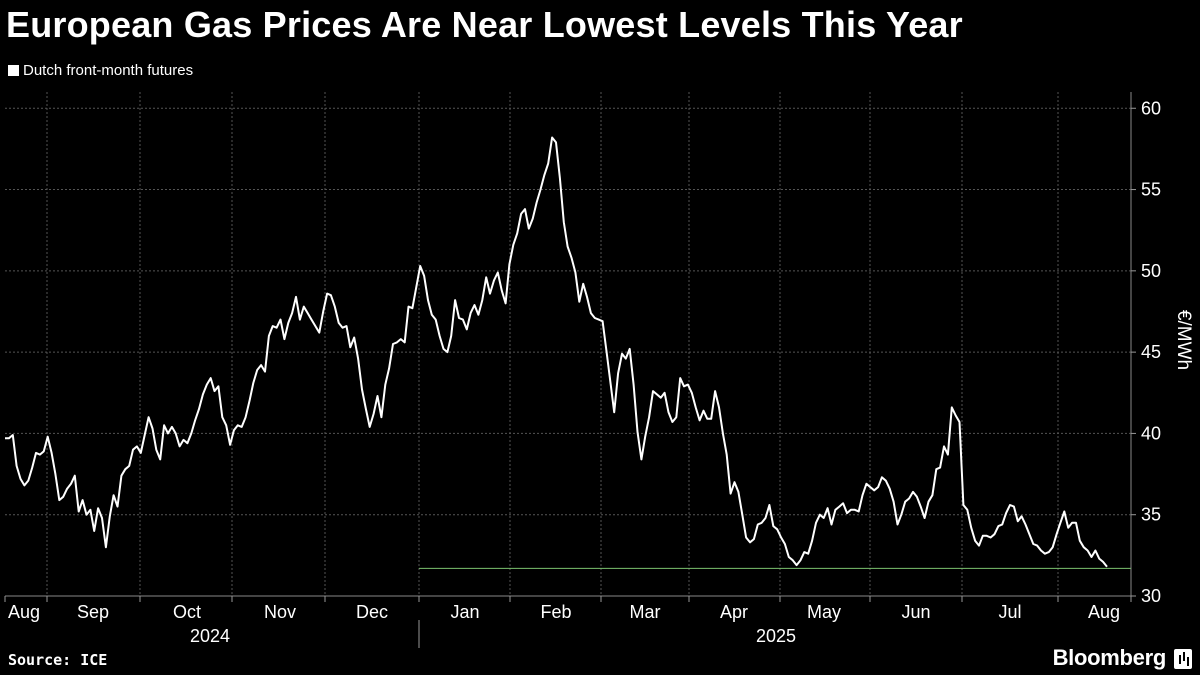  What do you see at coordinates (555, 612) in the screenshot?
I see `x-tick-label: Feb` at bounding box center [555, 612].